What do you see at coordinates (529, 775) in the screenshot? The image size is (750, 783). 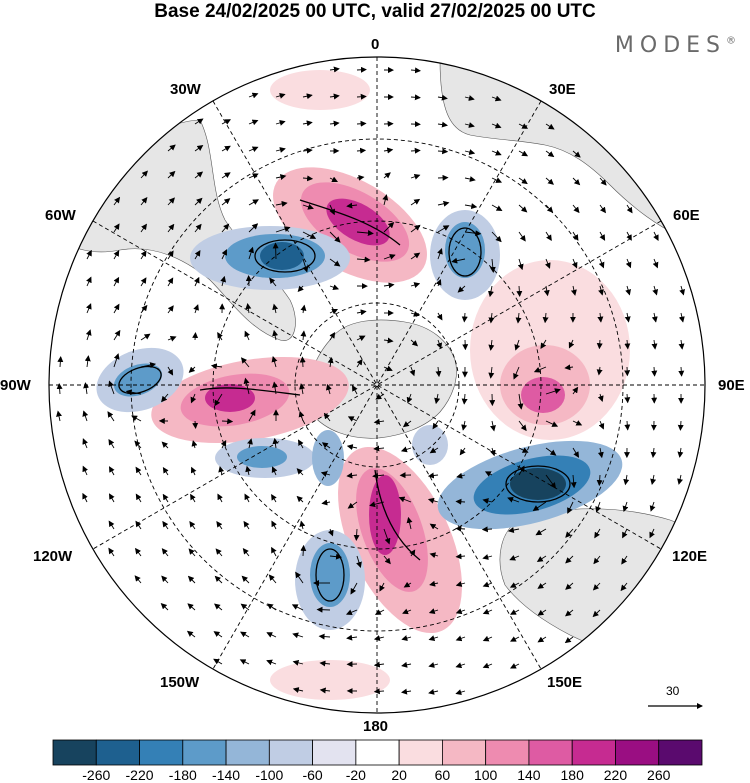 I see `colorbar-tick-label: 140` at bounding box center [529, 775].